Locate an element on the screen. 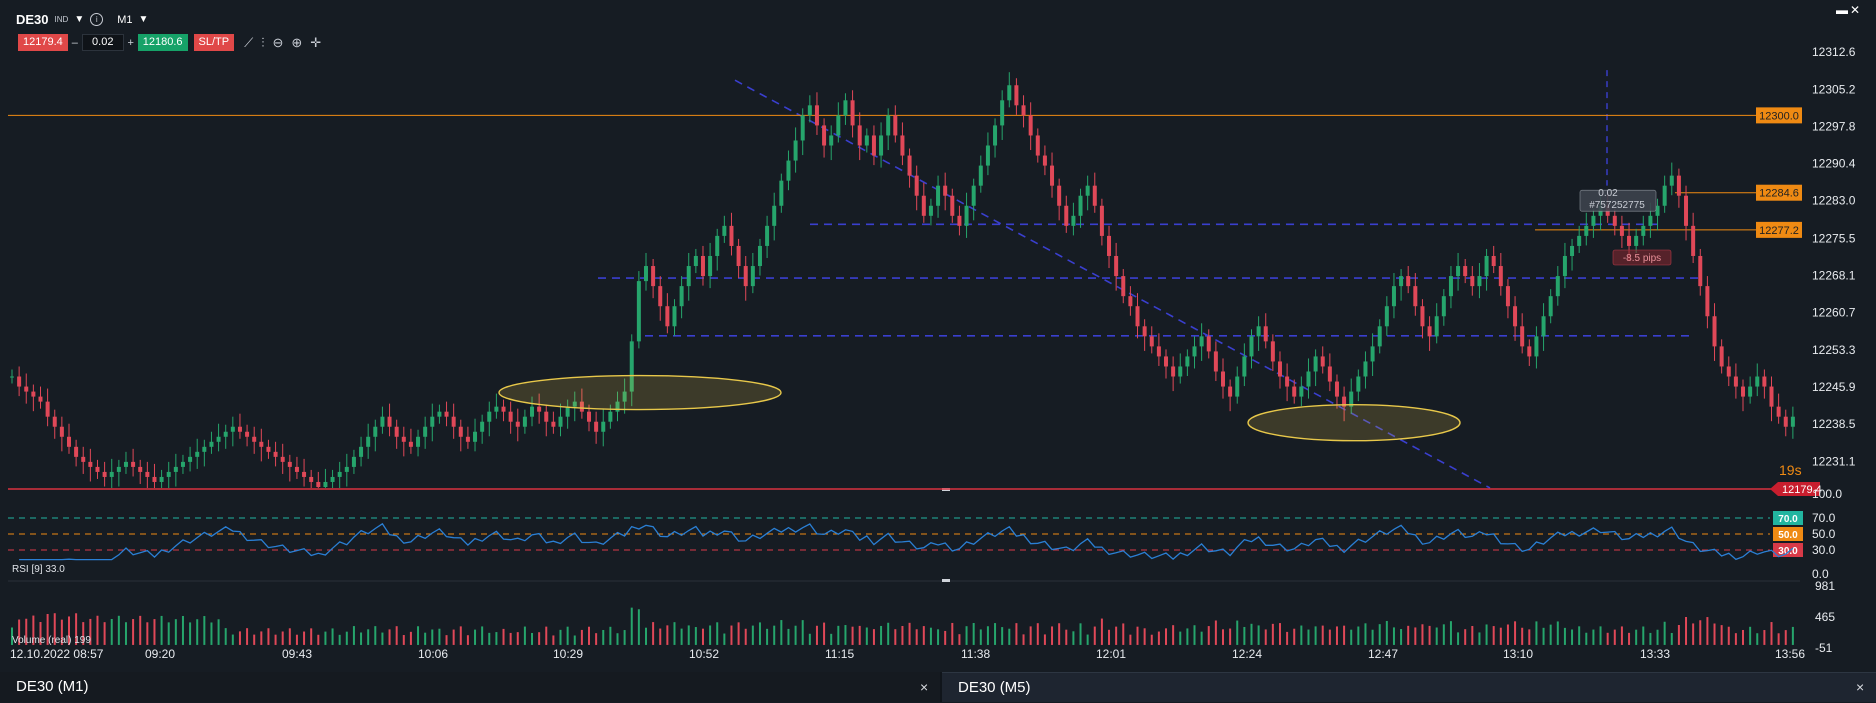 This screenshot has height=703, width=1876. buy-button: 12180.6 is located at coordinates (162, 42).